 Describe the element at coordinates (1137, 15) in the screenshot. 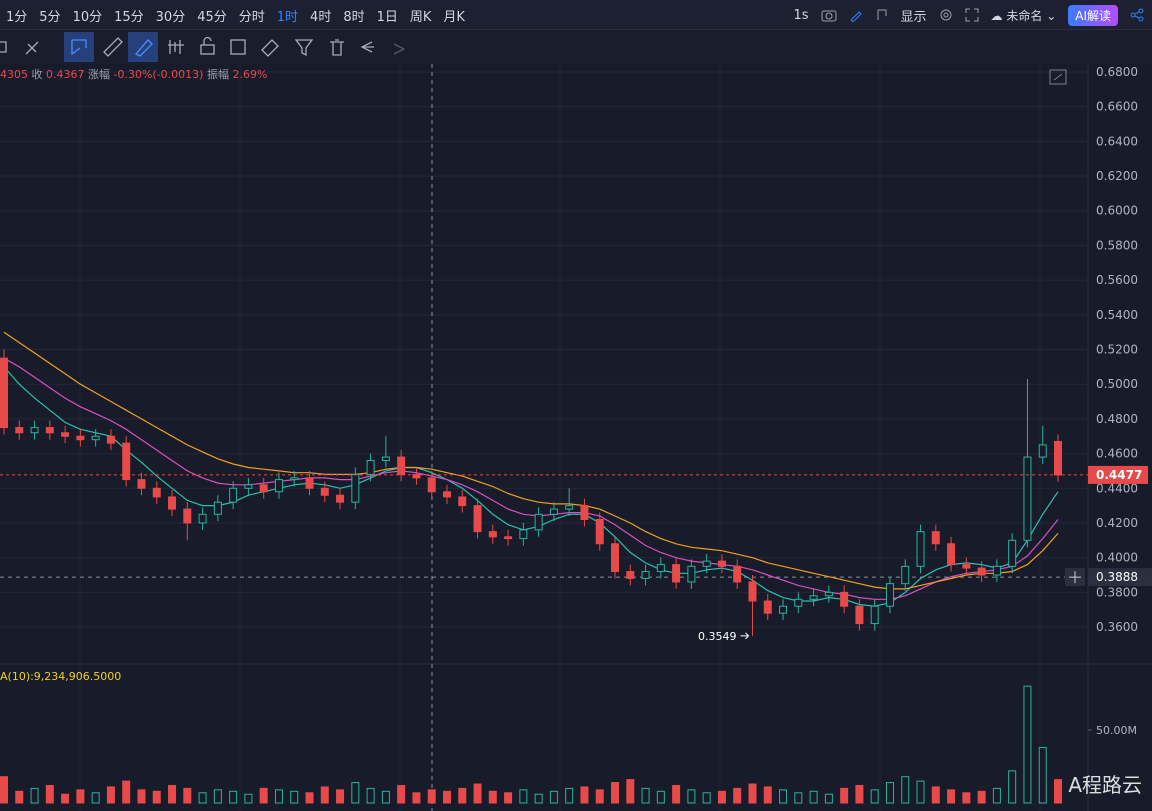

I see `share-icon` at that location.